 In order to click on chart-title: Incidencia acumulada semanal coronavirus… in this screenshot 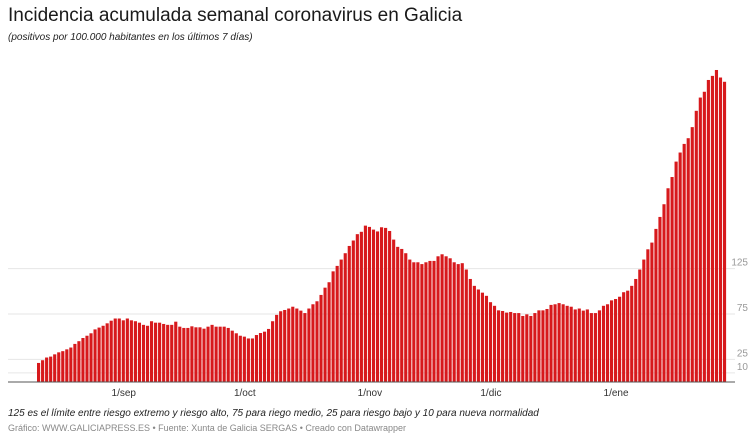, I will do `click(235, 15)`.